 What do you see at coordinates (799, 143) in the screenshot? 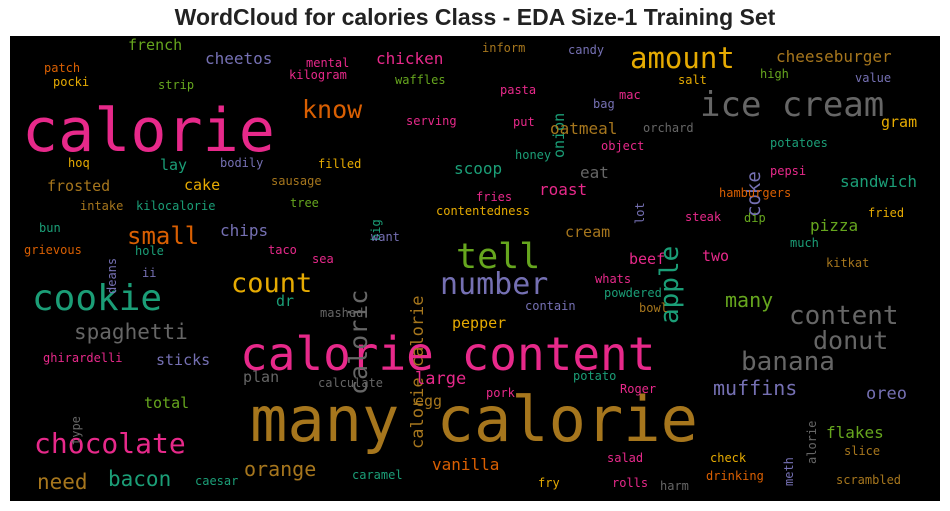
I see `word-potatoes: potatoes` at bounding box center [799, 143].